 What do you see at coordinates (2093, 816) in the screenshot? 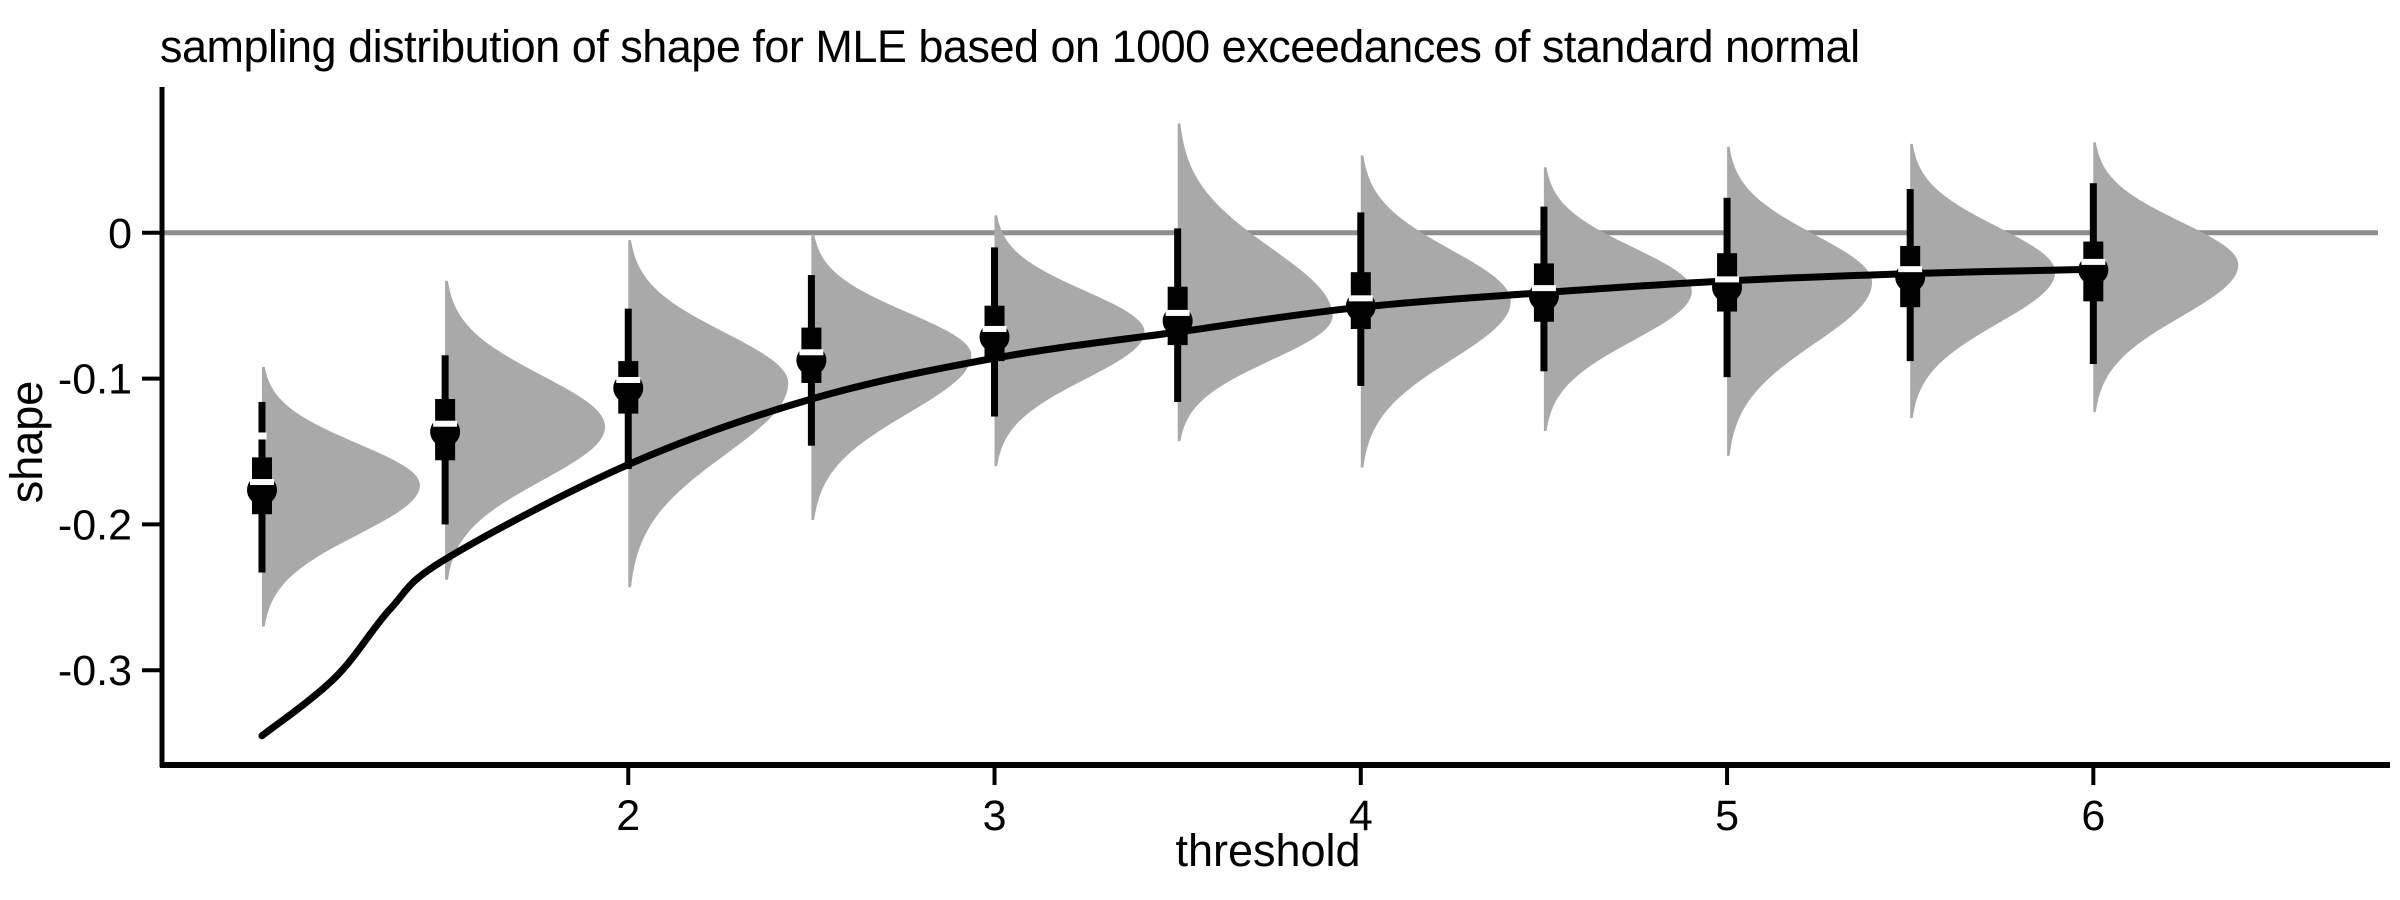
I see `x-tick-label: 6` at bounding box center [2093, 816].